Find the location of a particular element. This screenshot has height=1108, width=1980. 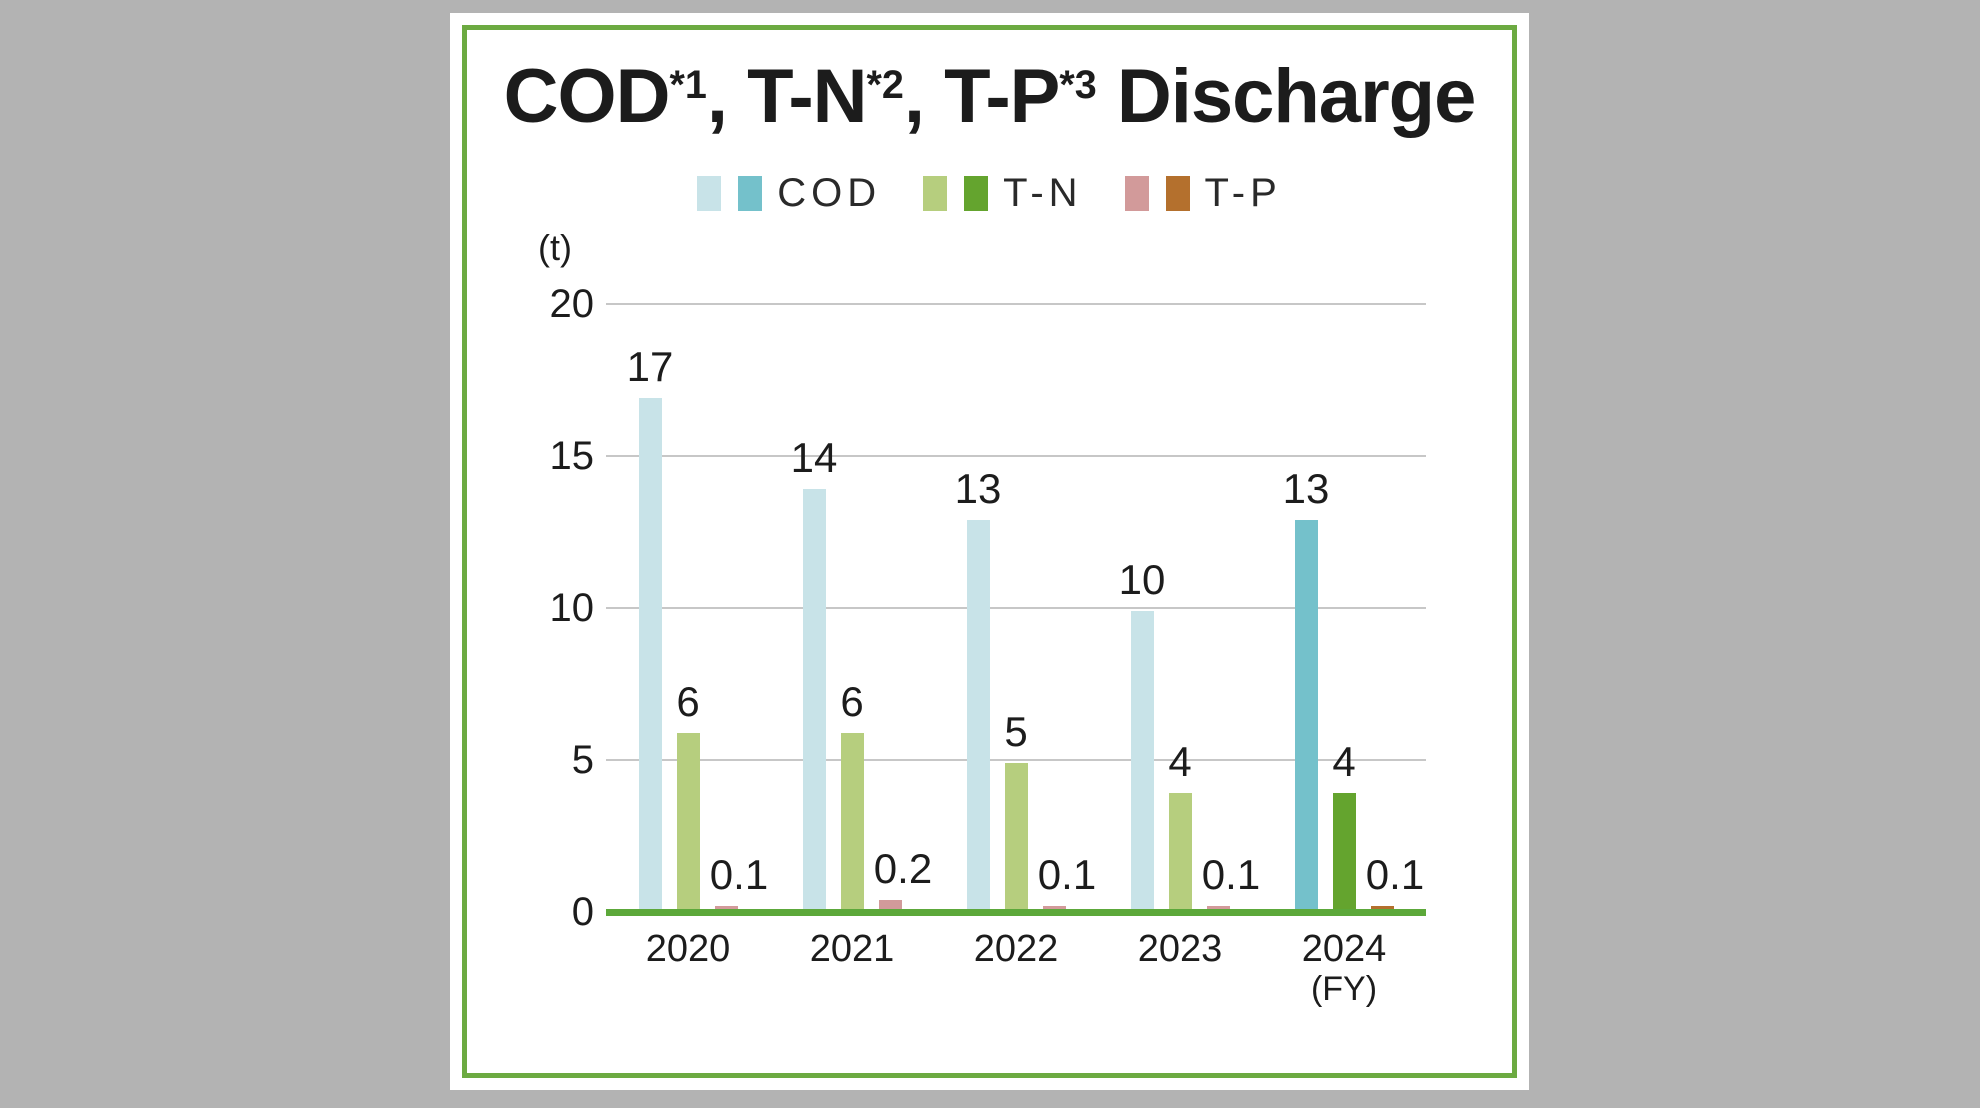

chart-title: COD*1, T-N*2, T-P*3 Discharge is located at coordinates (989, 96).